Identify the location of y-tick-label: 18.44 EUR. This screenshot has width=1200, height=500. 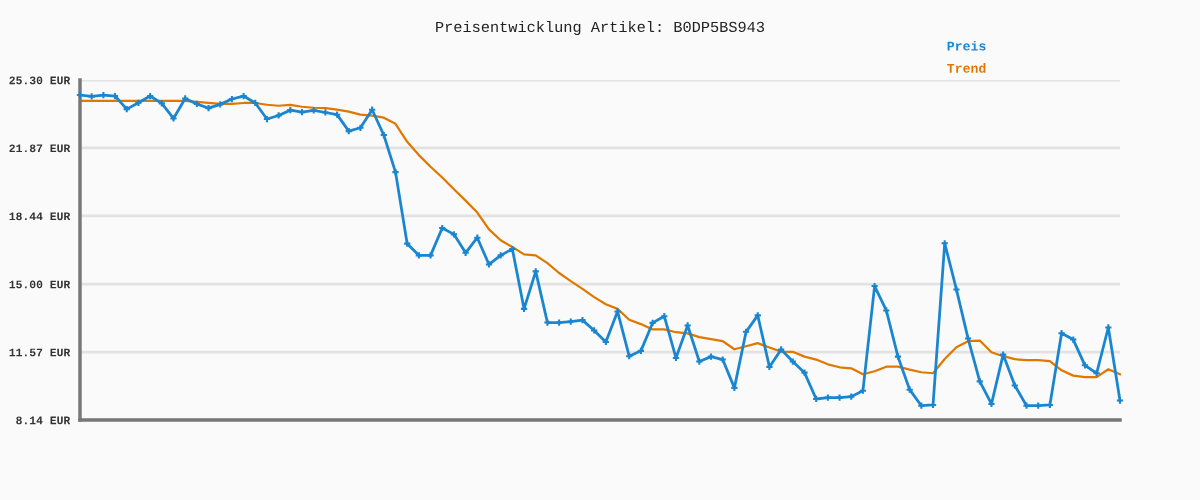
(40, 216).